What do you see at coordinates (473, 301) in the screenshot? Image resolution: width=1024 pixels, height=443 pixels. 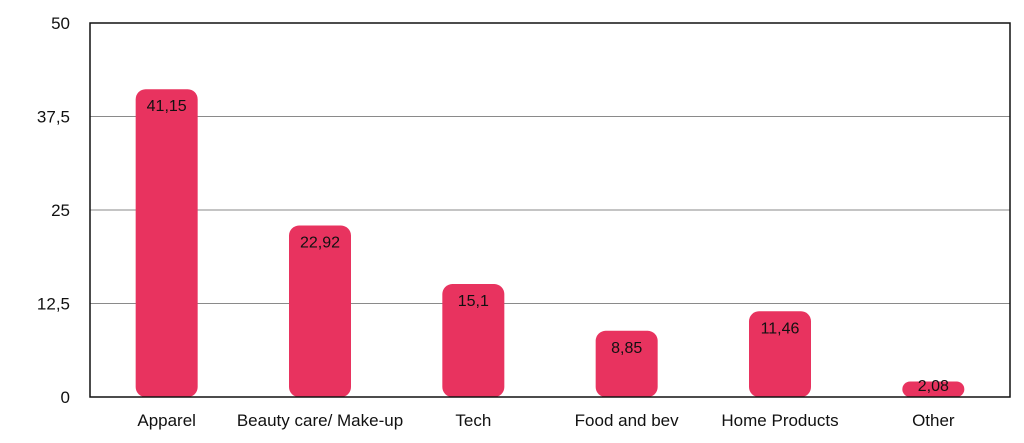 I see `data-label: 15,1` at bounding box center [473, 301].